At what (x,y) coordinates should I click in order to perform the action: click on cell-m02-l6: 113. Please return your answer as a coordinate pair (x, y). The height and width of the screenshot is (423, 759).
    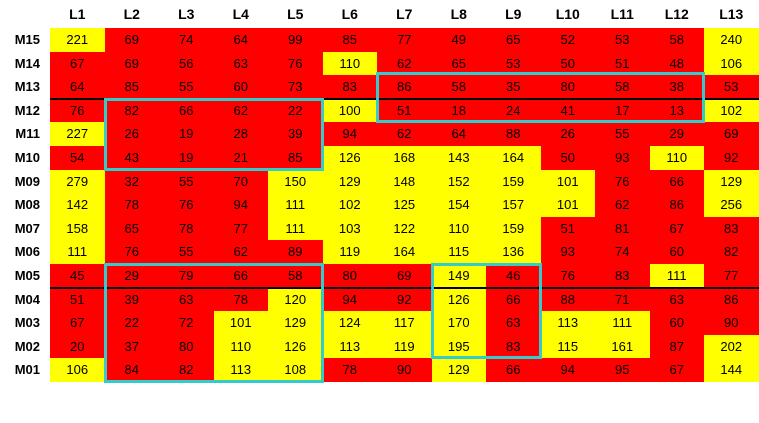
    Looking at the image, I should click on (349, 346).